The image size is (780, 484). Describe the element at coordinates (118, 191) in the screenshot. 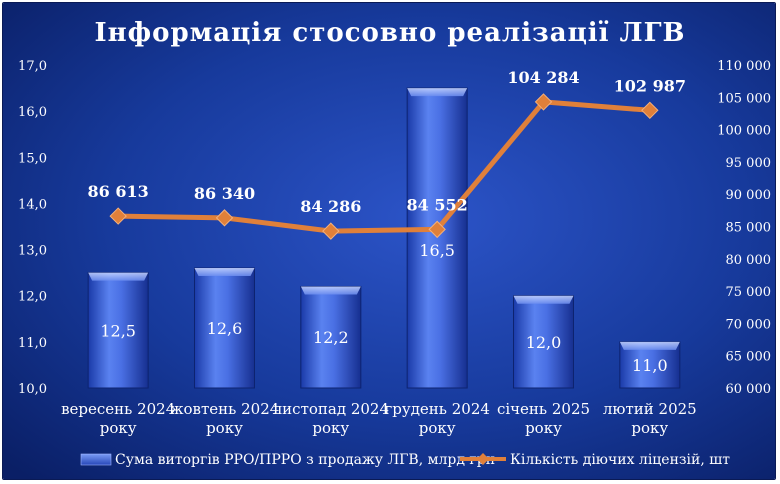

I see `line-data-label: 86 613` at that location.